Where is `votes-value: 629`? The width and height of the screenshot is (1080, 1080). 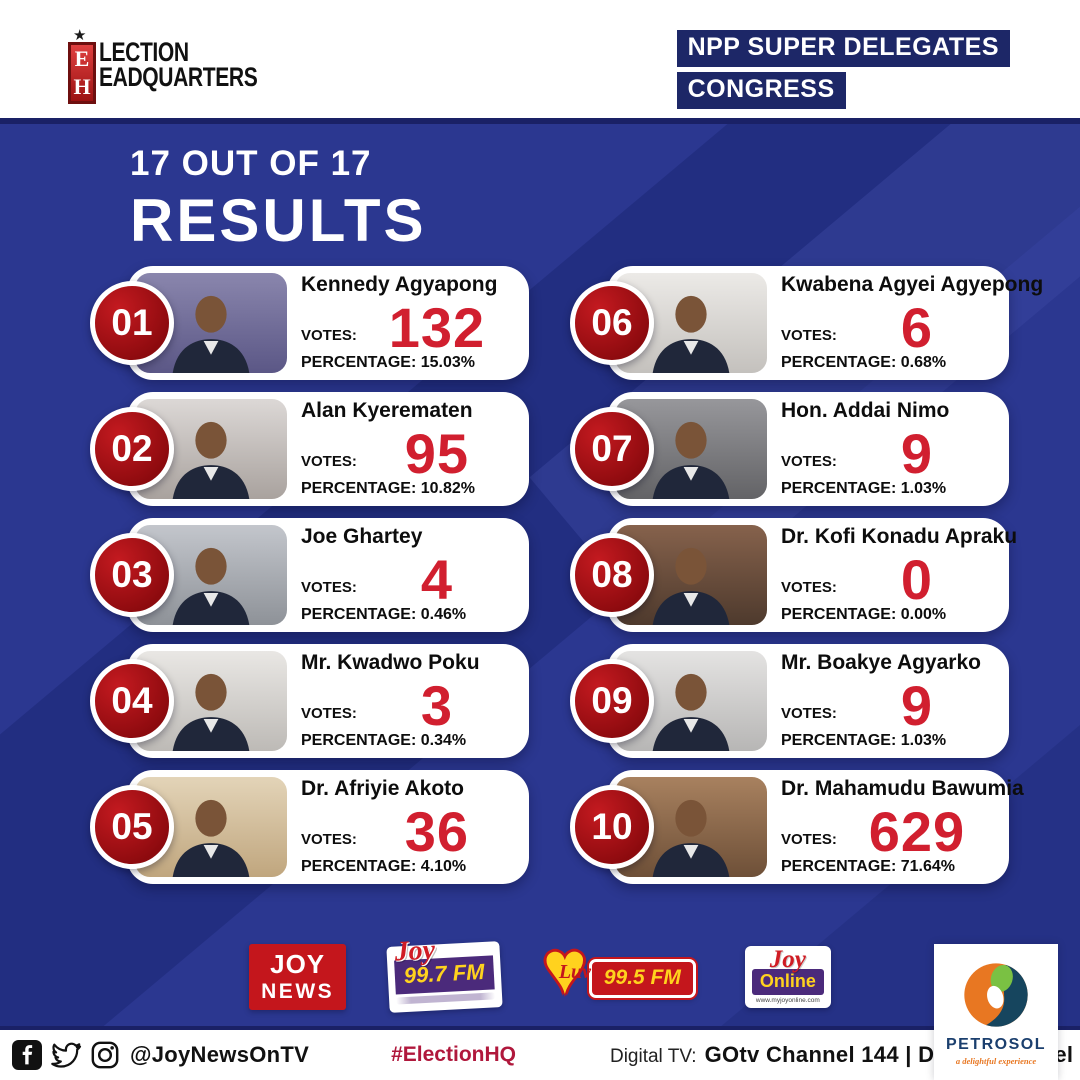
votes-value: 629 is located at coordinates (917, 832).